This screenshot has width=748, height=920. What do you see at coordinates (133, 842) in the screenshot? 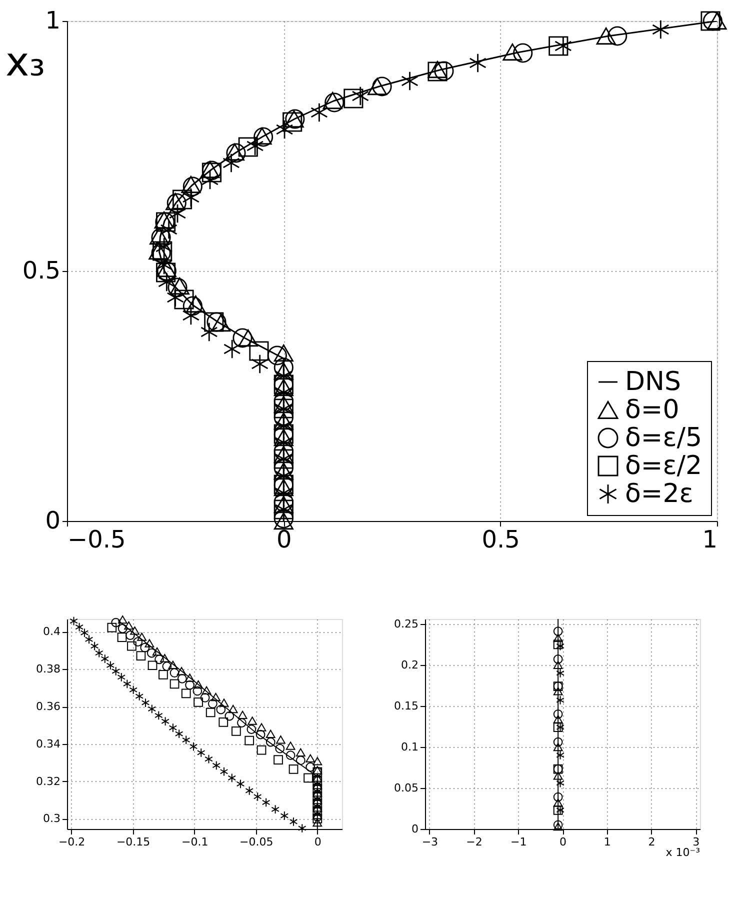
I see `x-tick-label: −0.15` at bounding box center [133, 842].